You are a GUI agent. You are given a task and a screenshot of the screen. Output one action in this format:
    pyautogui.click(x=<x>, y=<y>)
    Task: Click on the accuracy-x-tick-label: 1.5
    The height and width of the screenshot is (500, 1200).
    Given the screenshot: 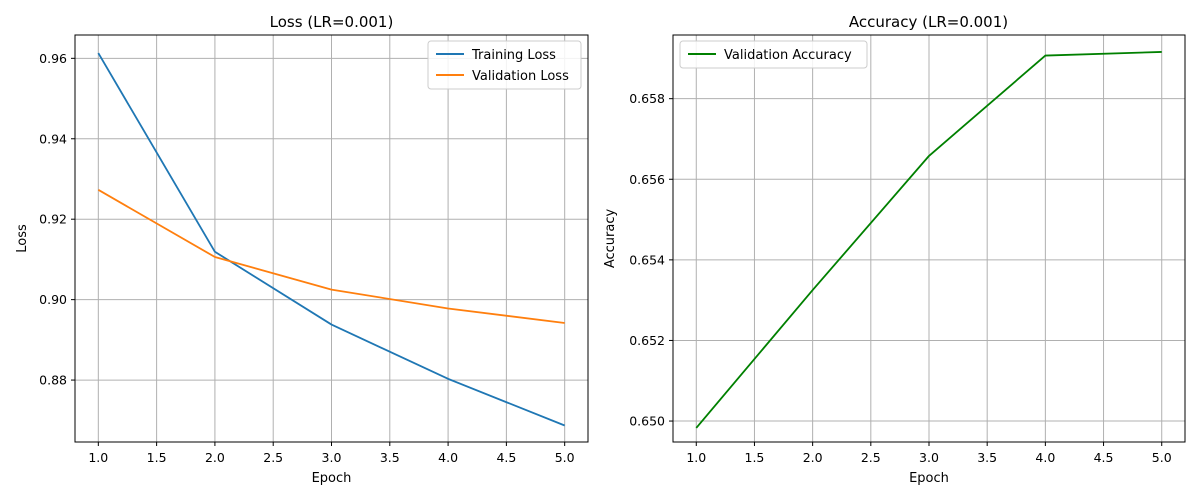 What is the action you would take?
    pyautogui.click(x=755, y=457)
    